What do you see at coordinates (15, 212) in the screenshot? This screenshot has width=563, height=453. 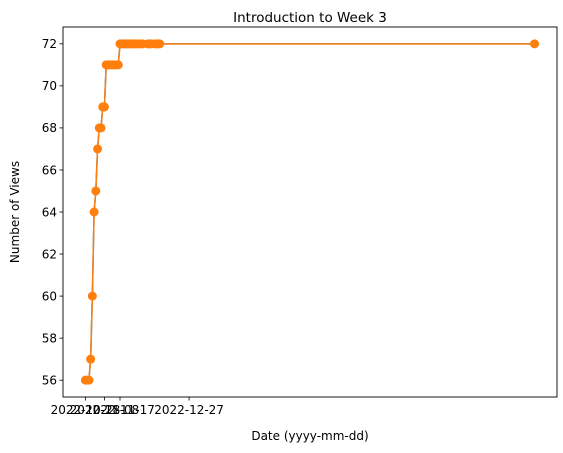 I see `y-axis-title: Number of Views` at bounding box center [15, 212].